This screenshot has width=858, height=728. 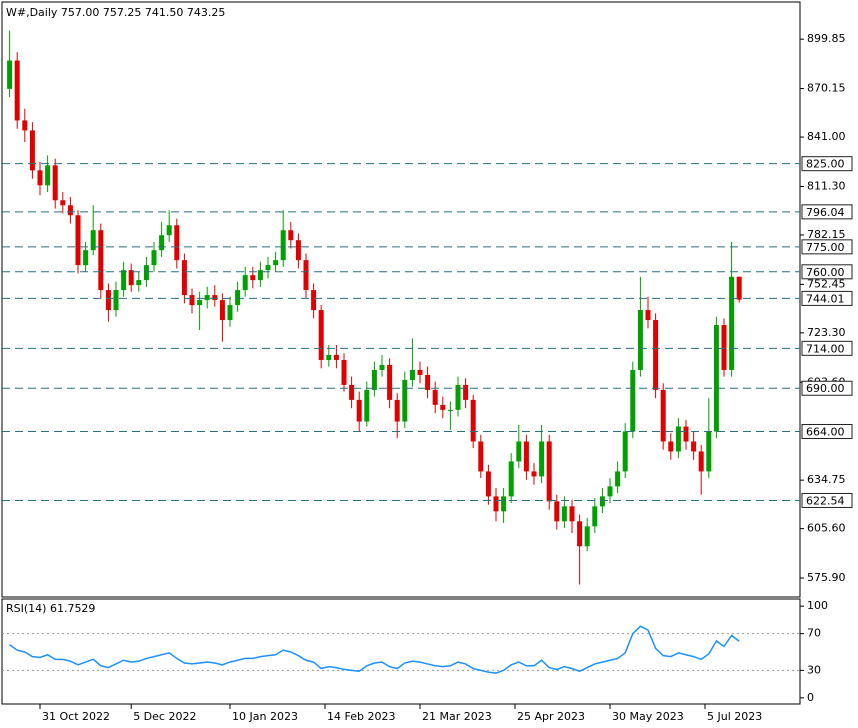 I want to click on x-tick-label: 14 Feb 2023, so click(x=361, y=716).